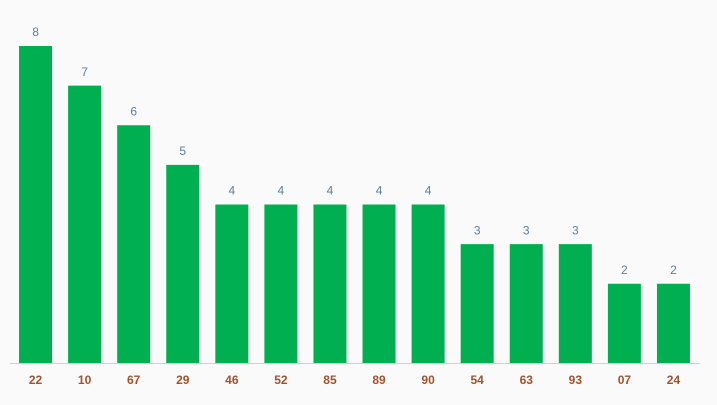 This screenshot has width=717, height=405. I want to click on x-tick-label: 85, so click(330, 380).